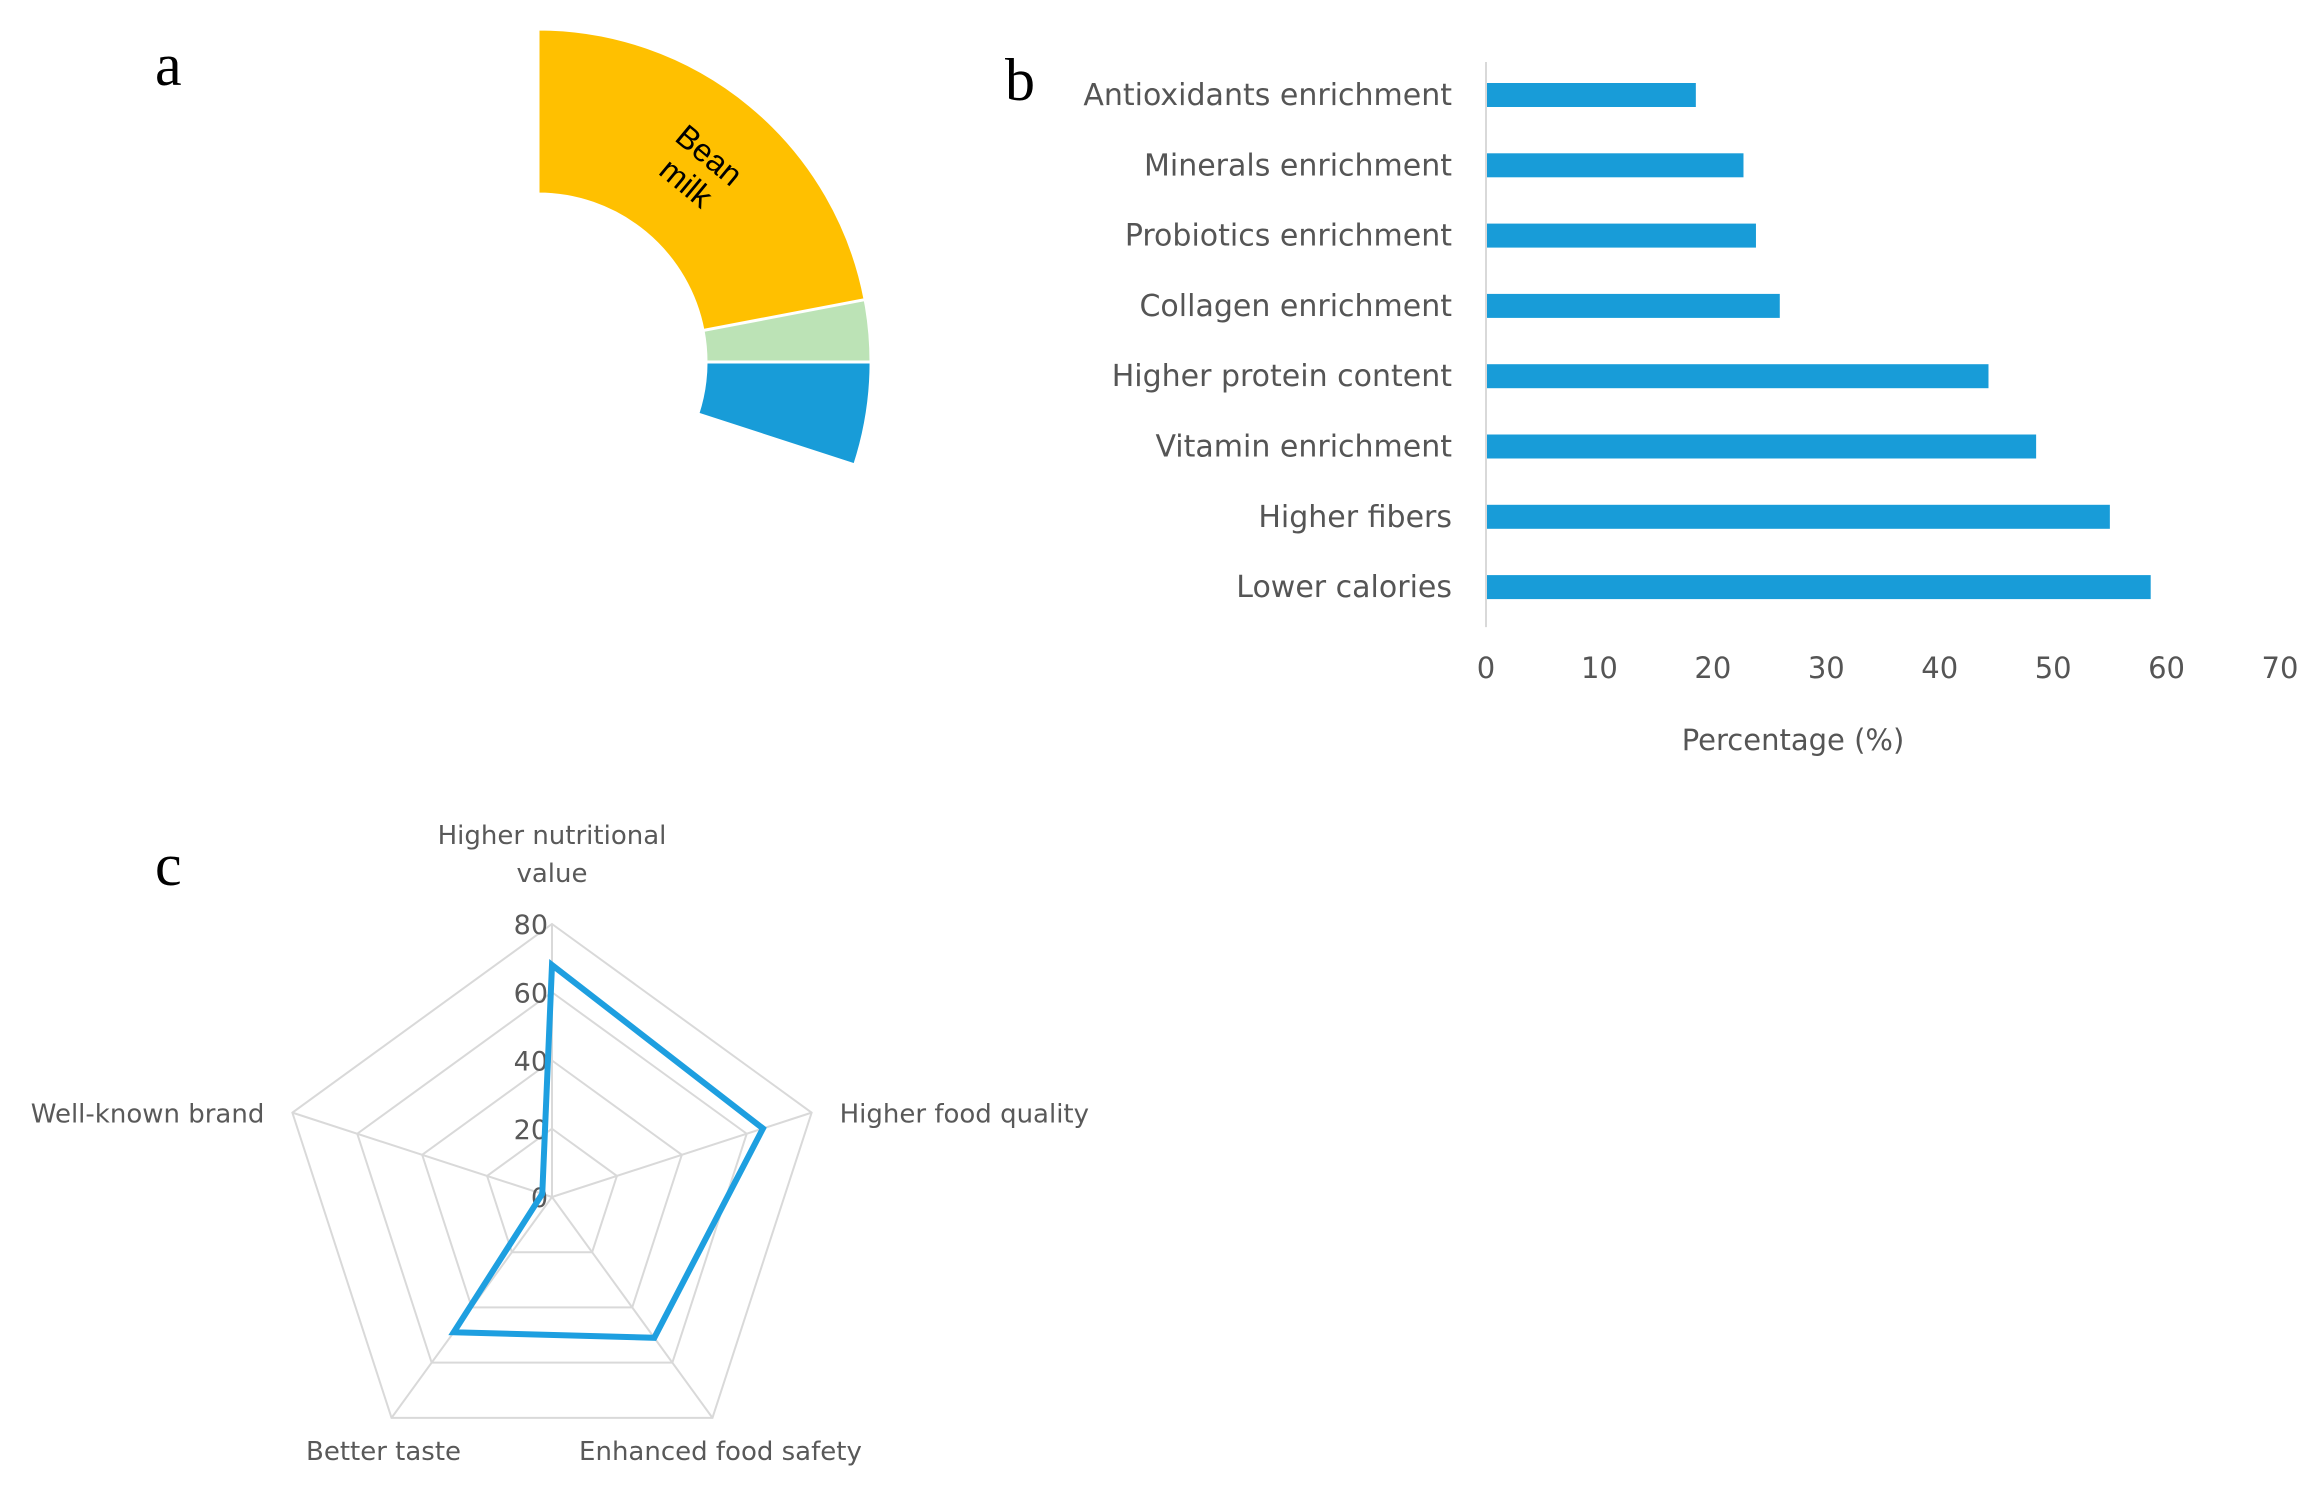 Image resolution: width=2319 pixels, height=1495 pixels. What do you see at coordinates (531, 1062) in the screenshot?
I see `radar-tick-label-40: 40` at bounding box center [531, 1062].